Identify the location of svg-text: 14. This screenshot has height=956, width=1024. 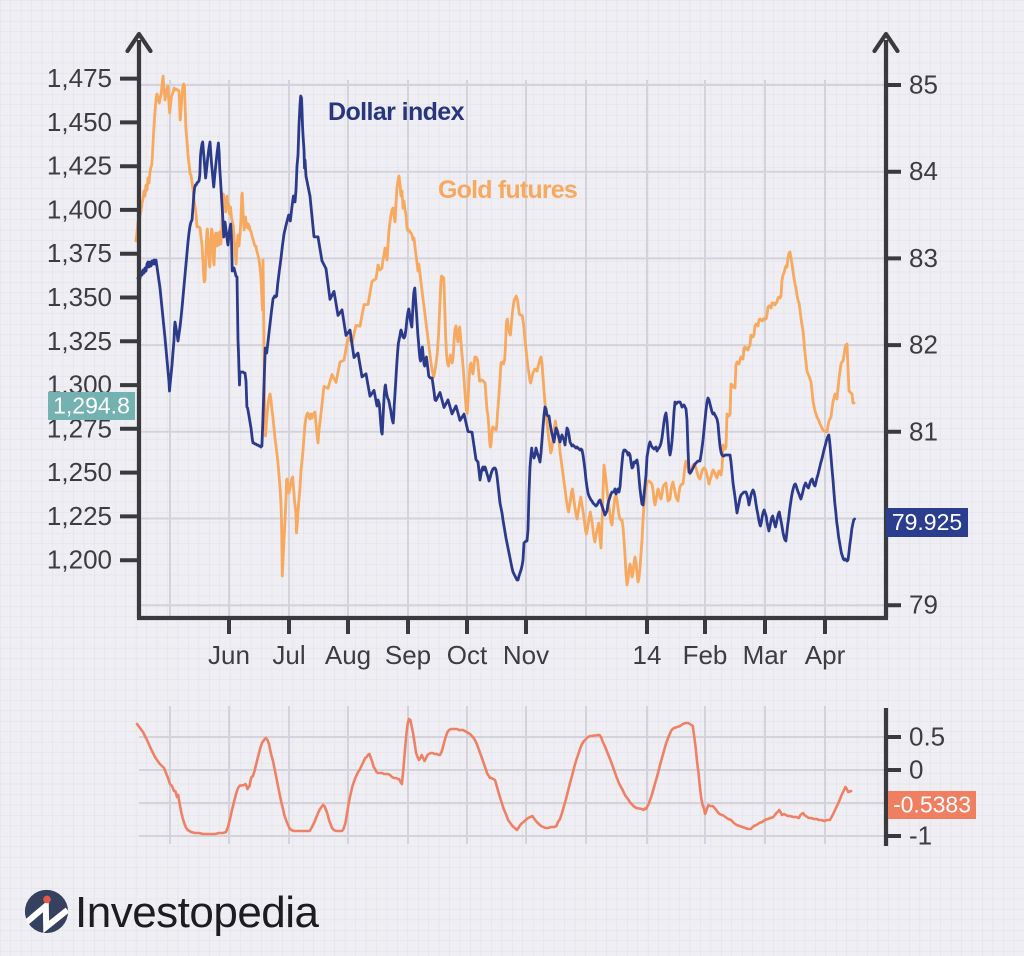
(647, 655).